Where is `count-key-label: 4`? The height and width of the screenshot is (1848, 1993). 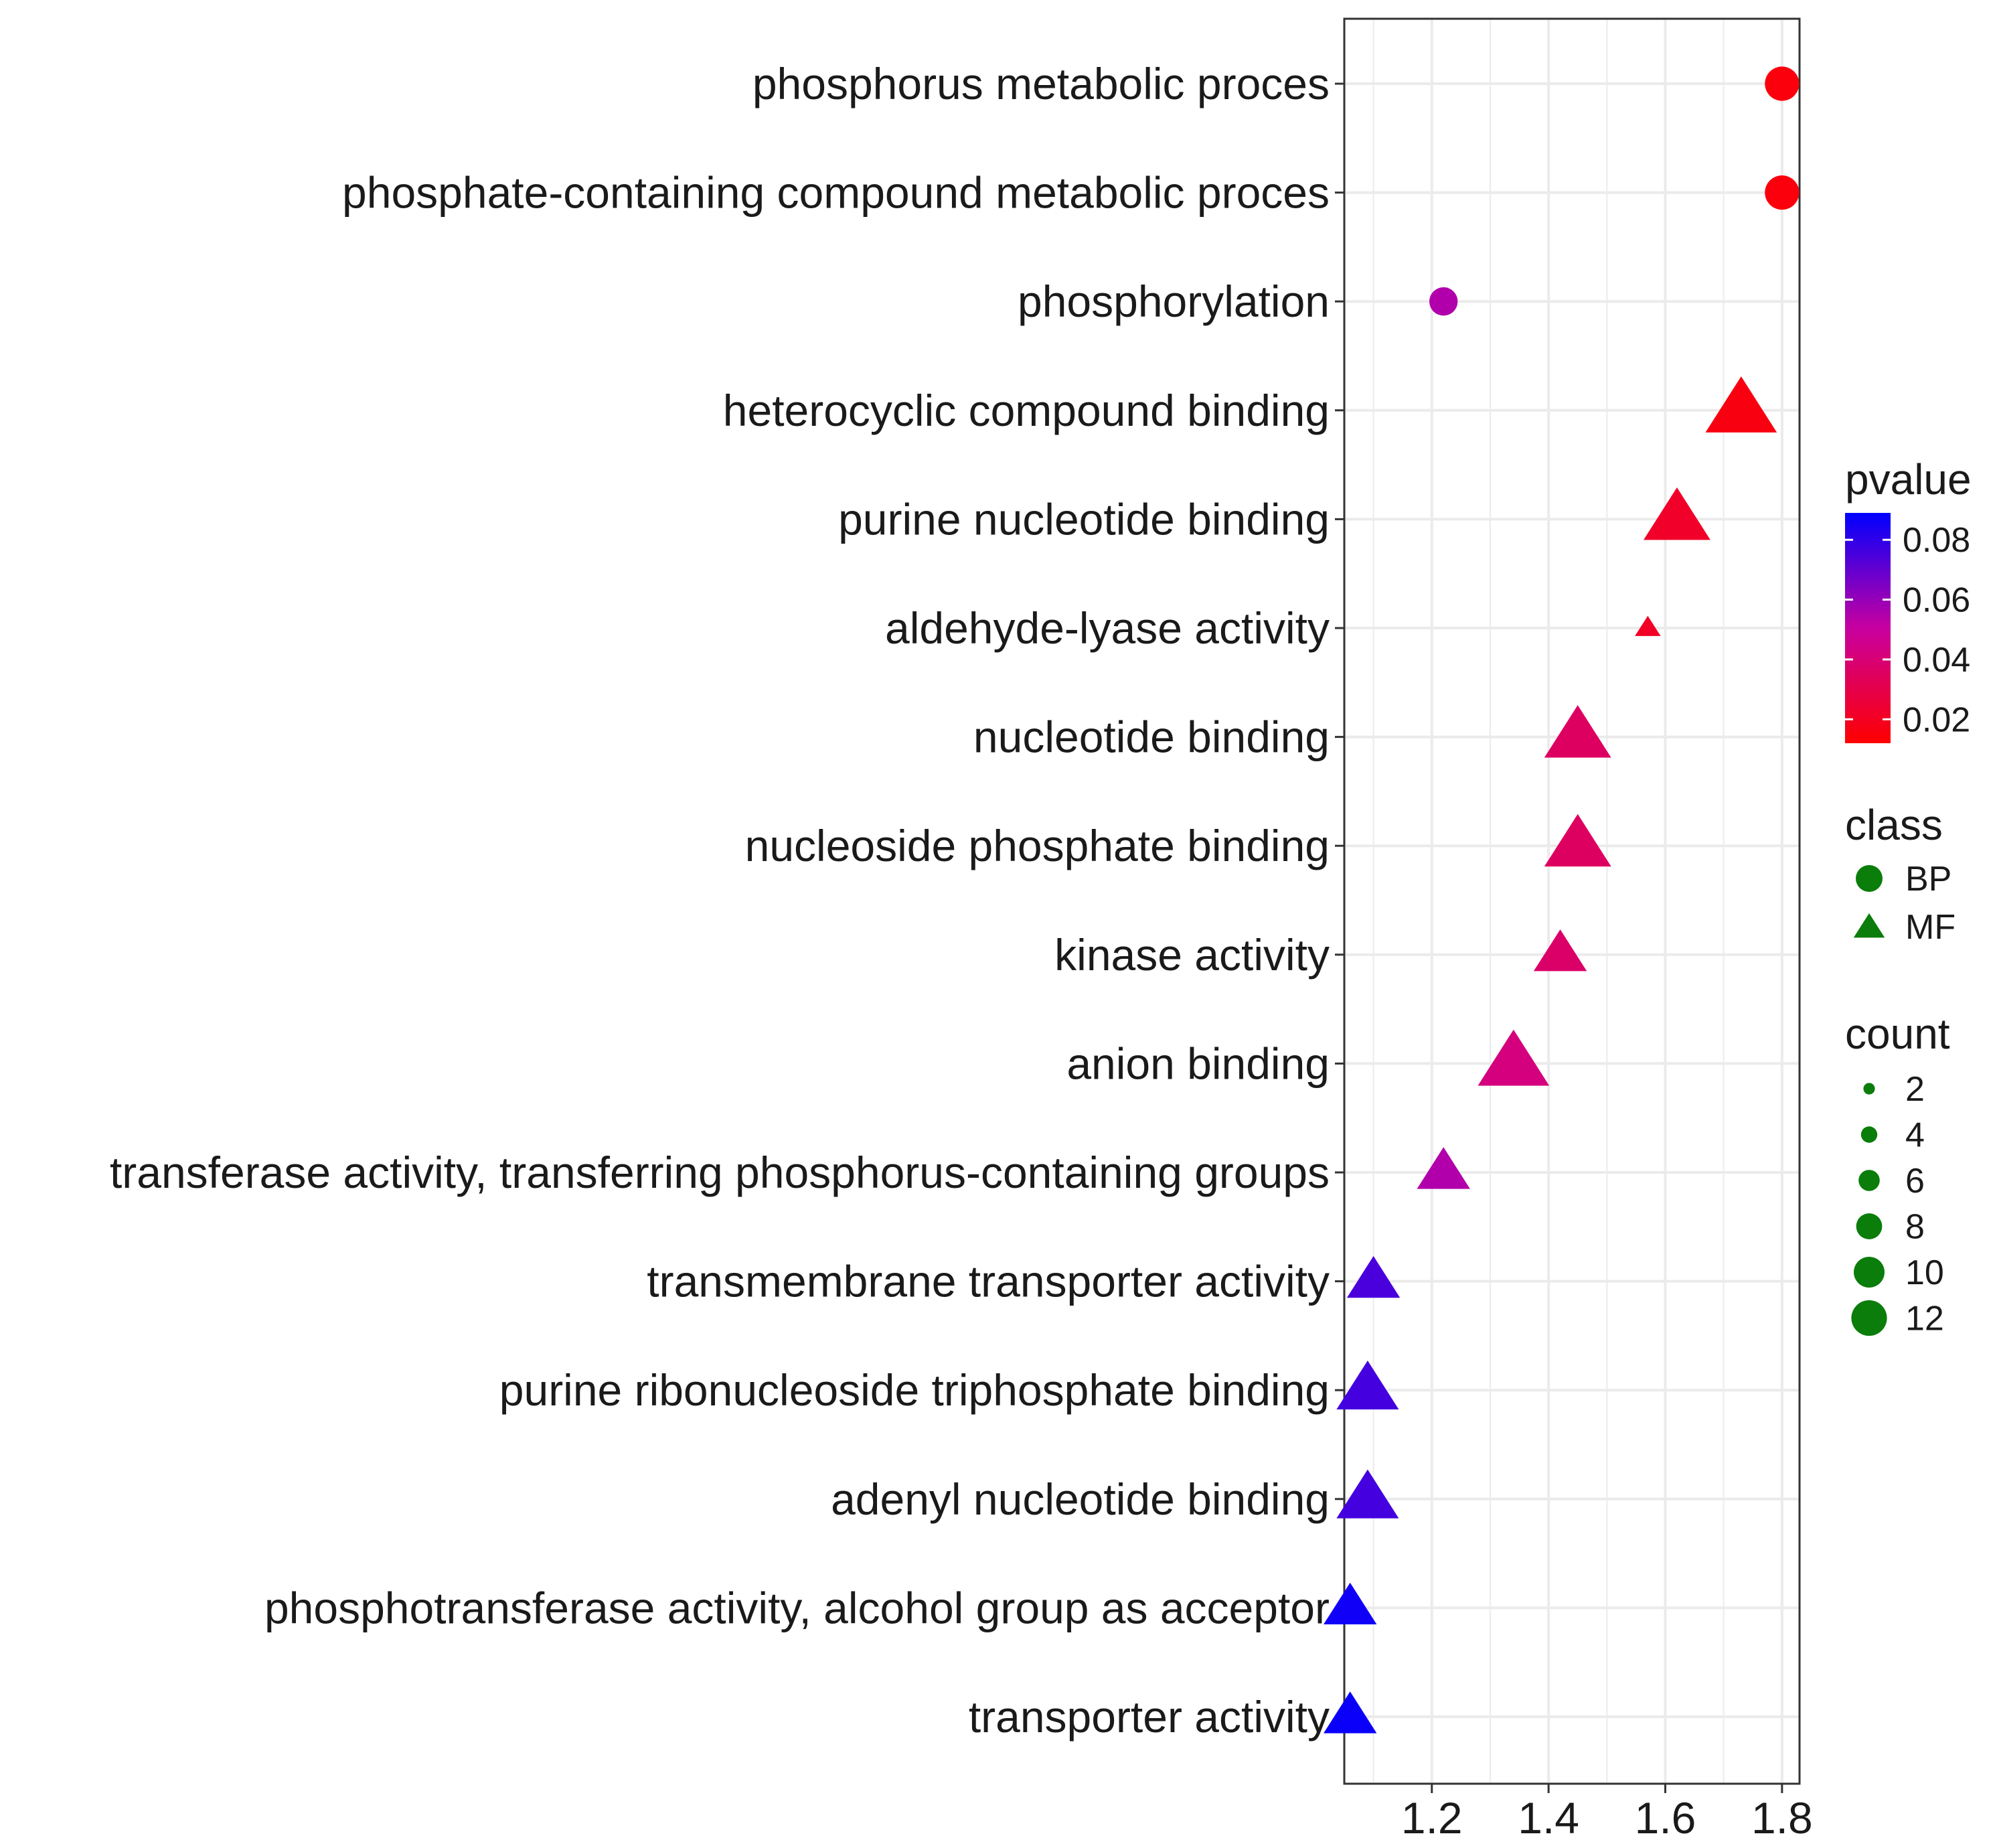
count-key-label: 4 is located at coordinates (1915, 1135).